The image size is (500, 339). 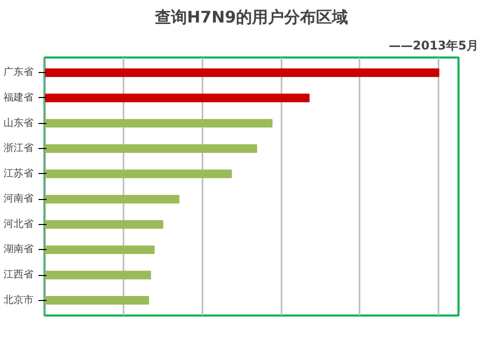 I want to click on y-tick-label: 山东省, so click(x=19, y=122).